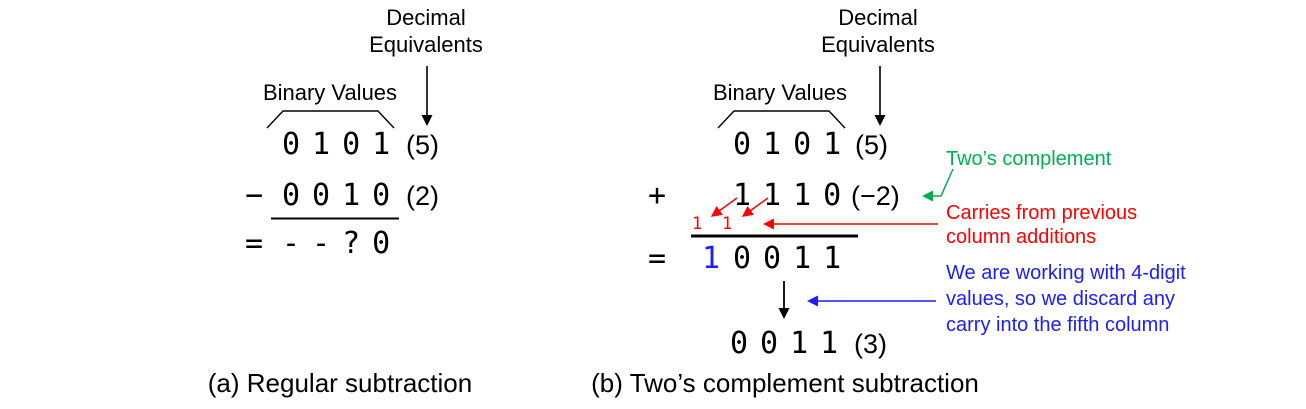 The width and height of the screenshot is (1306, 409). I want to click on carries-note-line2: column additions, so click(1021, 237).